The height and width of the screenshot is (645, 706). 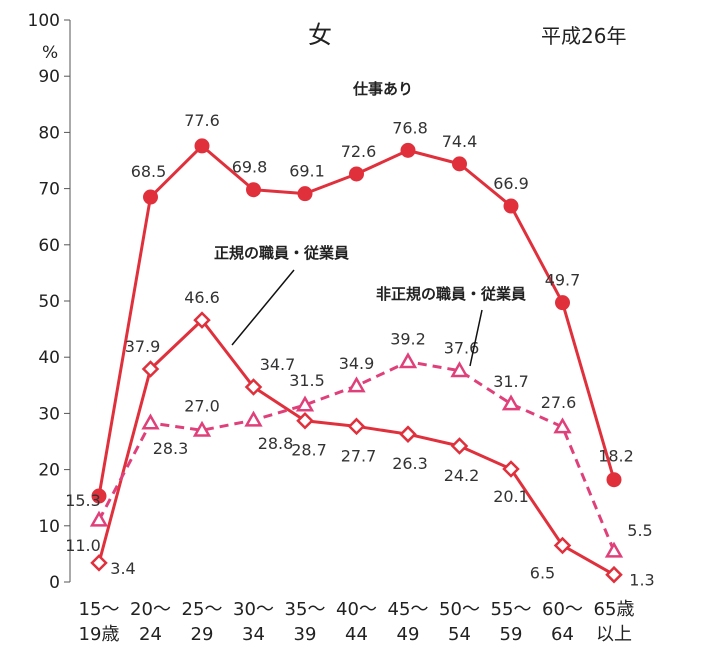 What do you see at coordinates (583, 36) in the screenshot?
I see `chart-subtitle: 平成26年` at bounding box center [583, 36].